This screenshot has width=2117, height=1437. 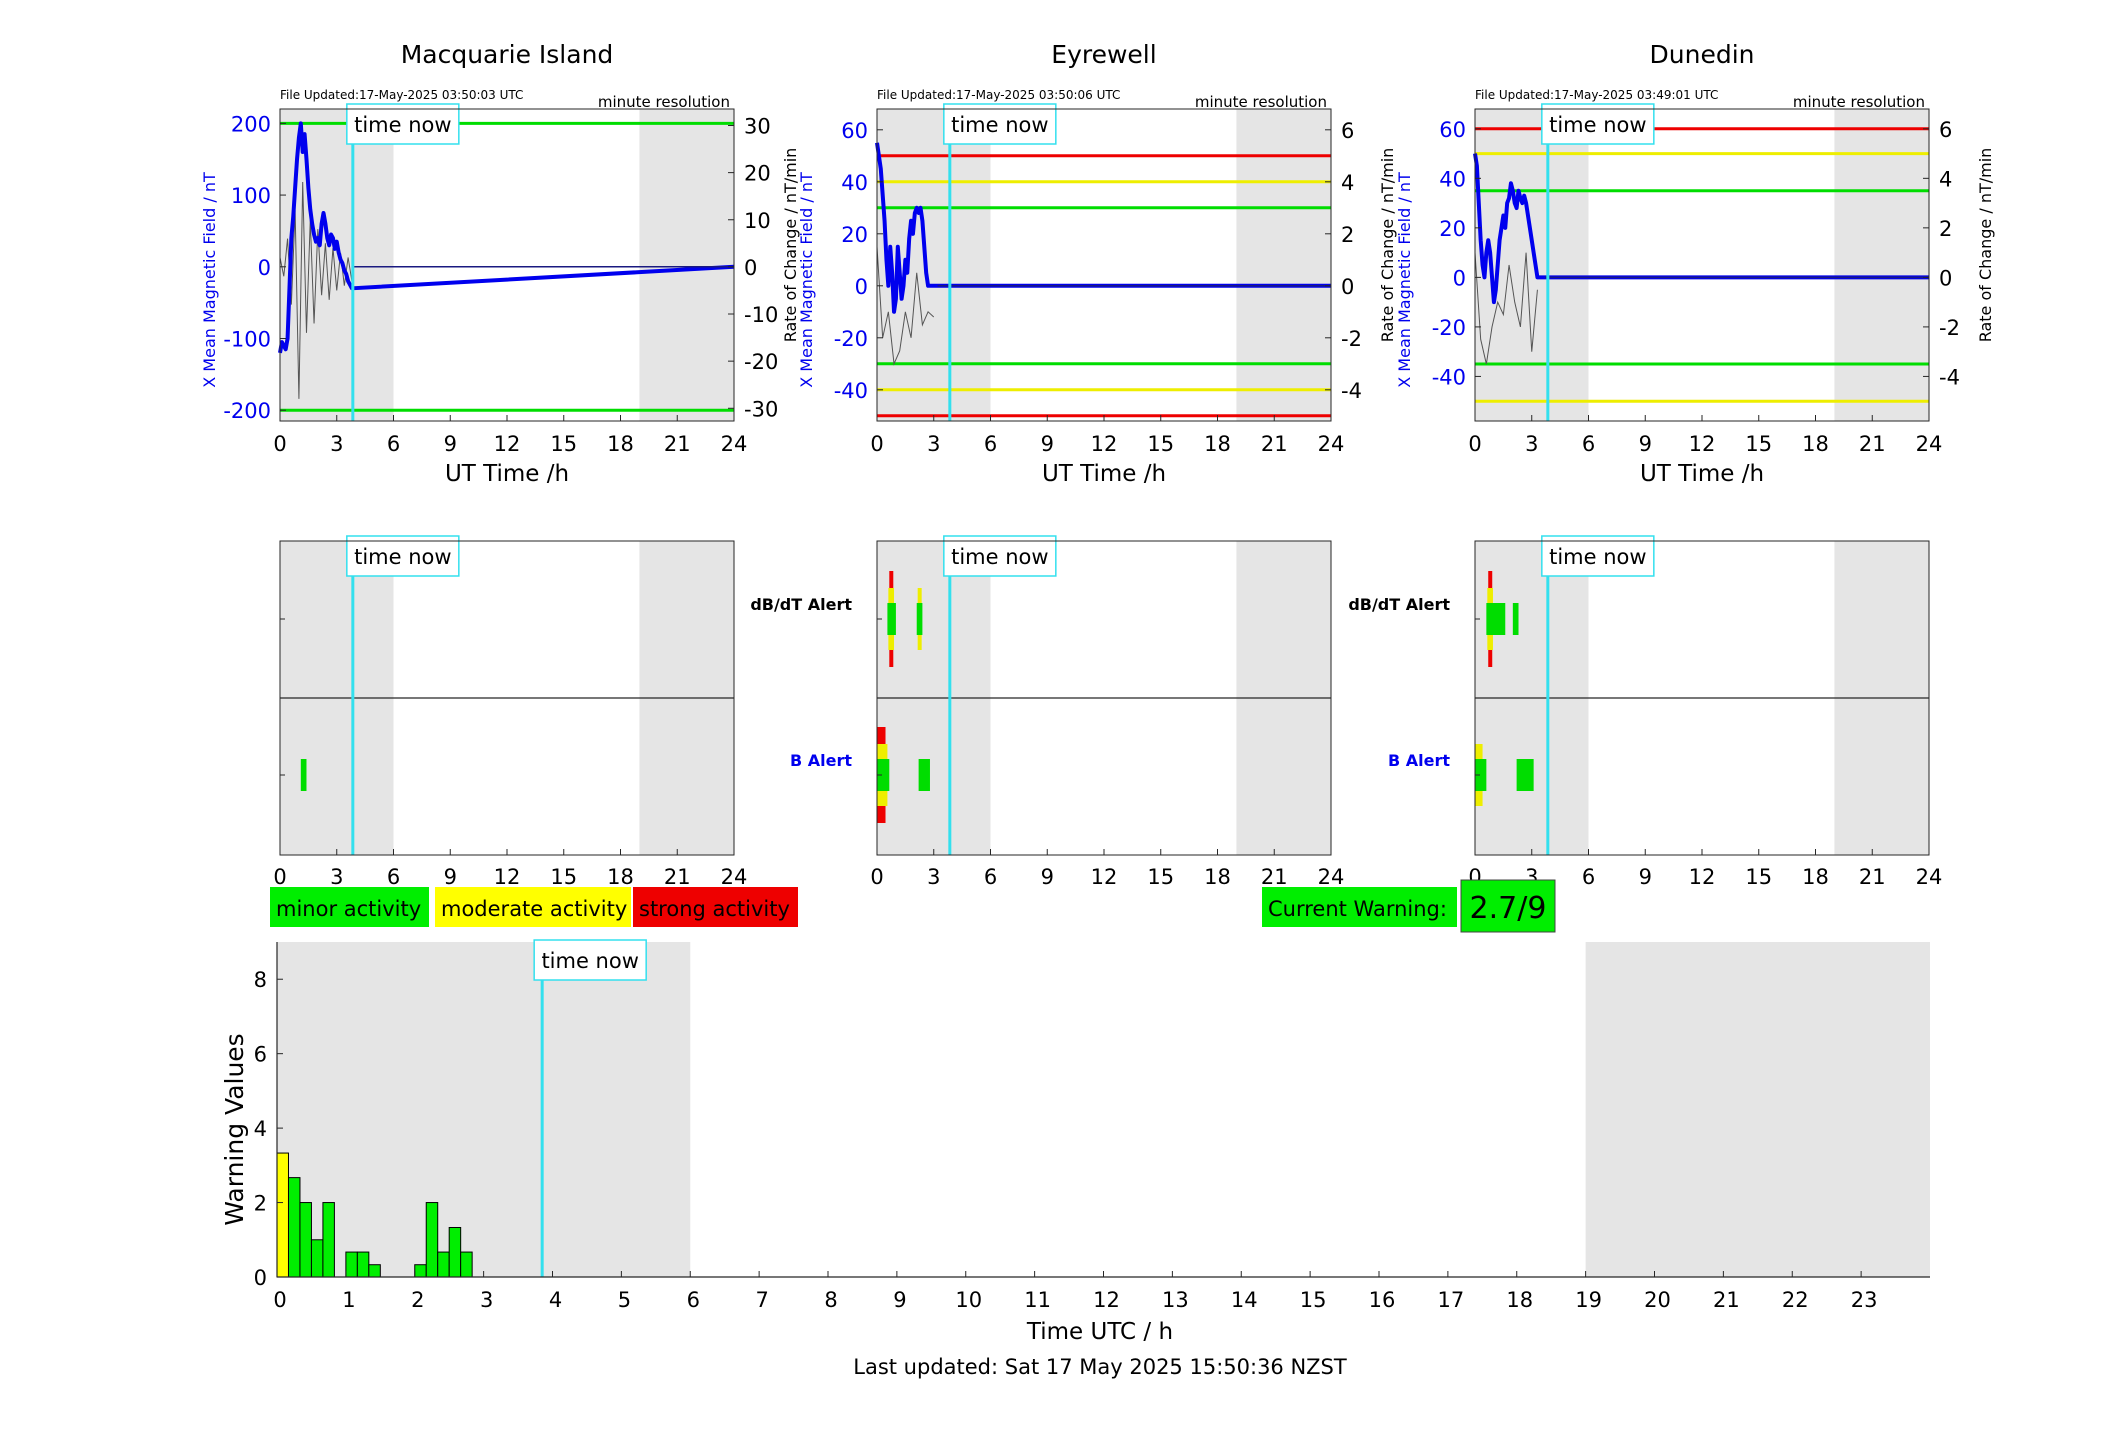 I want to click on strong-legend-label: strong activity, so click(x=714, y=909).